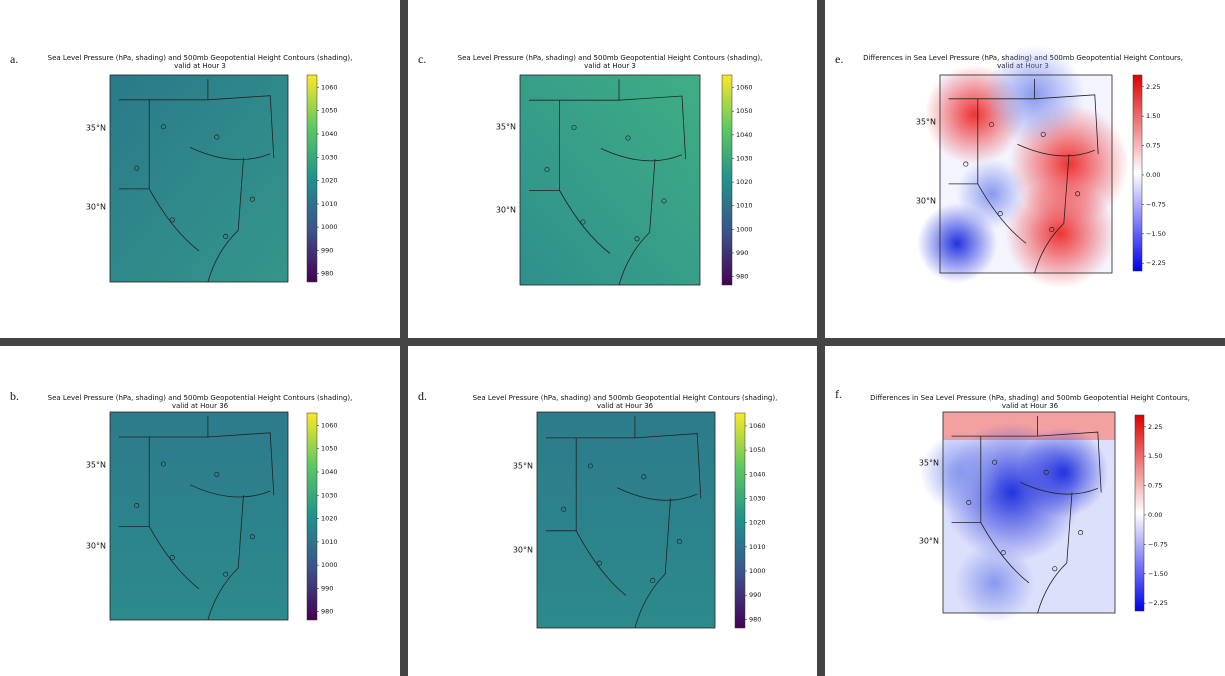 The width and height of the screenshot is (1225, 676). What do you see at coordinates (1156, 204) in the screenshot?
I see `colorbar-tick-label: −0.75` at bounding box center [1156, 204].